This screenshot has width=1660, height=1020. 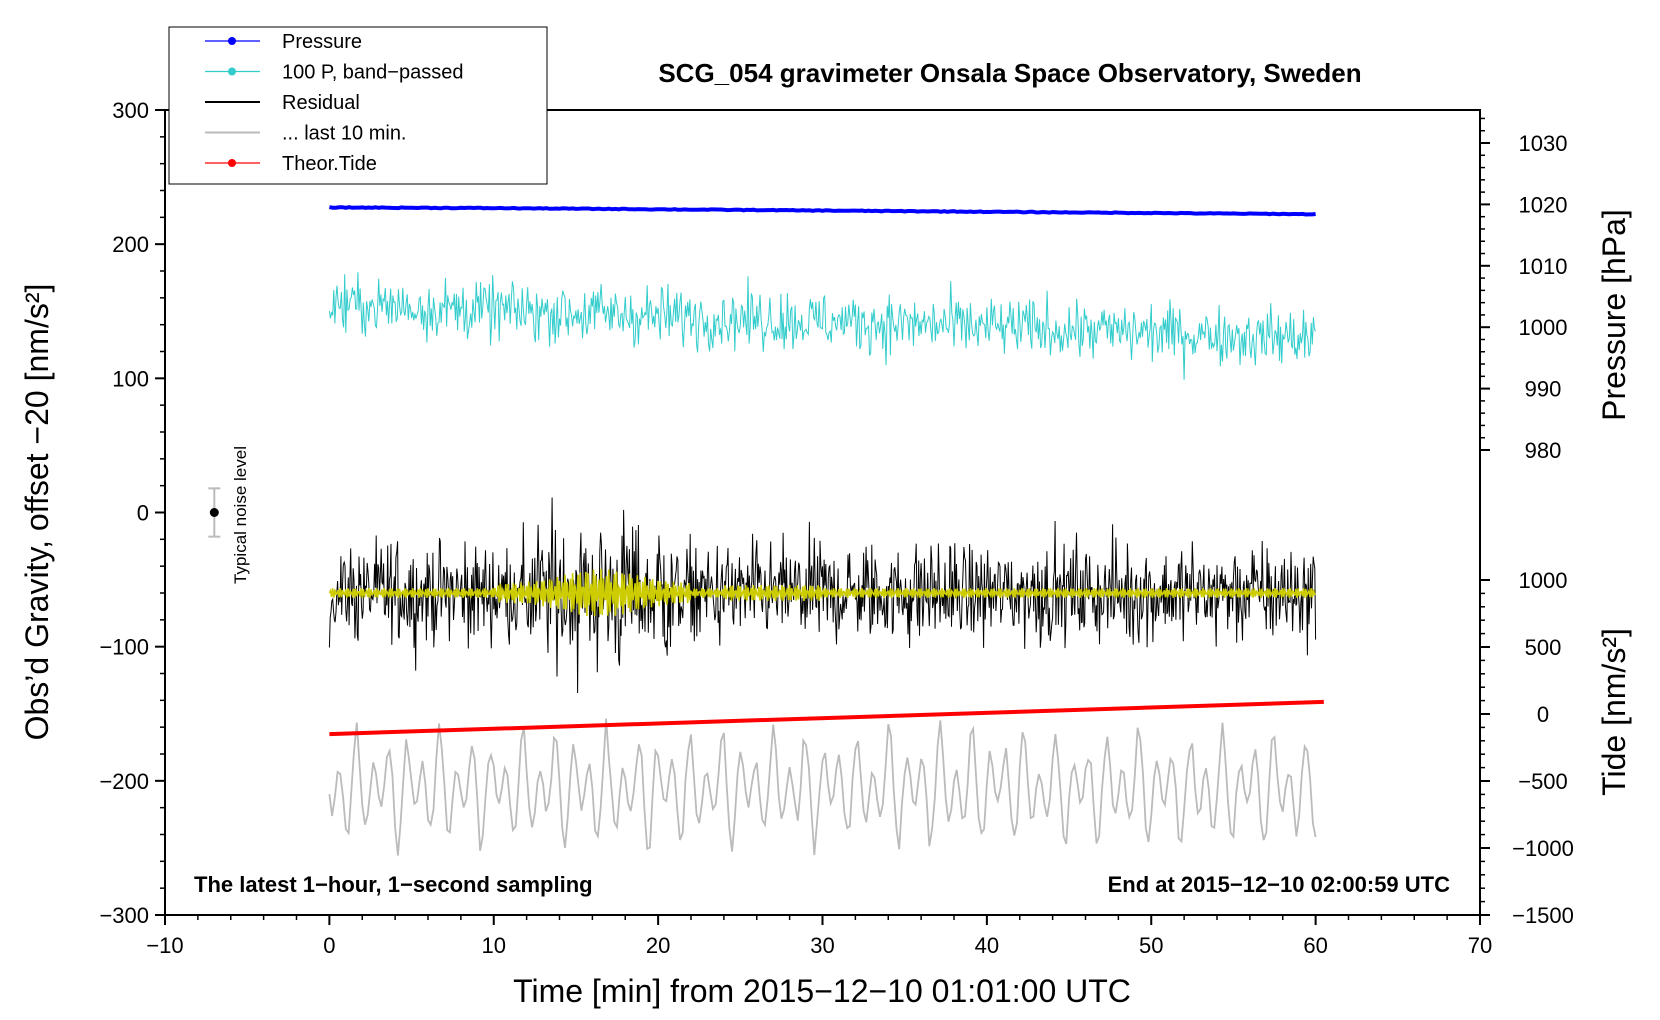 I want to click on y-left-tick-label: 200, so click(x=130, y=244).